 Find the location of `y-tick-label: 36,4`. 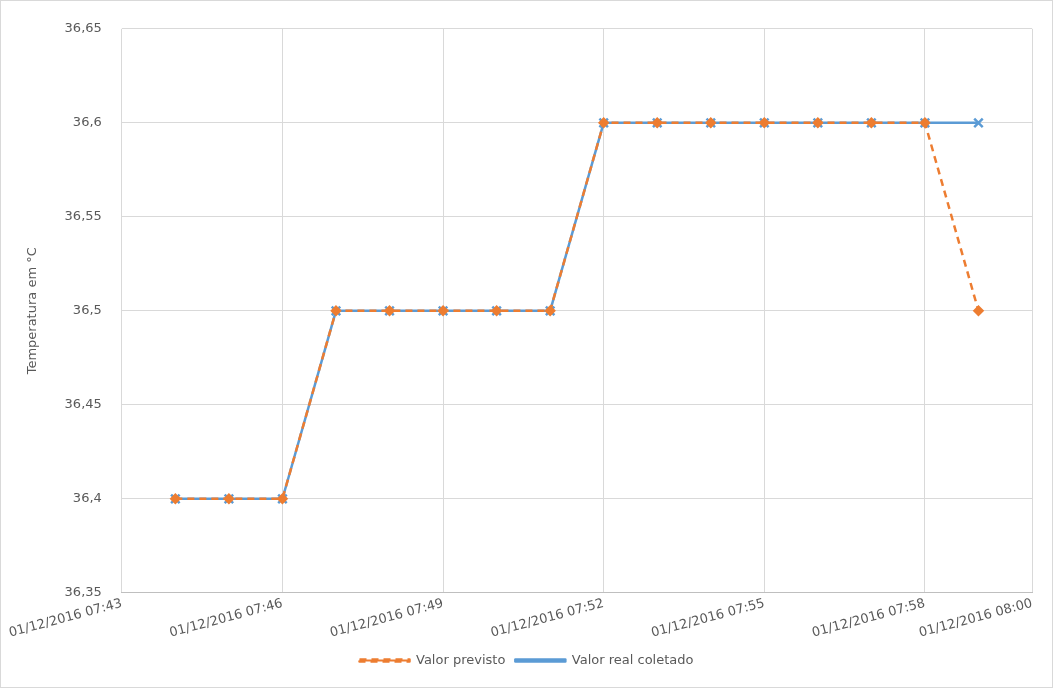

y-tick-label: 36,4 is located at coordinates (87, 498).